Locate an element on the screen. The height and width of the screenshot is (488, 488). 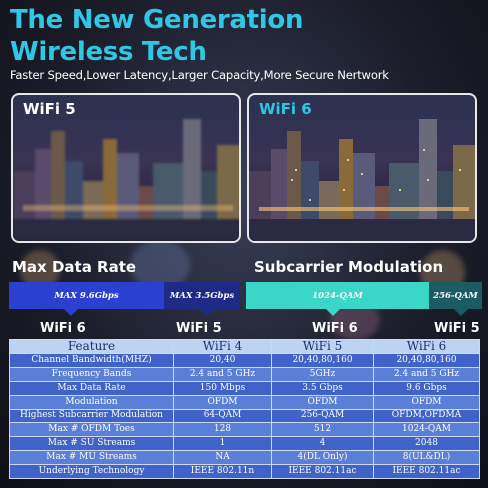
wifi6-rate-caption: WiFi 6 is located at coordinates (63, 328).